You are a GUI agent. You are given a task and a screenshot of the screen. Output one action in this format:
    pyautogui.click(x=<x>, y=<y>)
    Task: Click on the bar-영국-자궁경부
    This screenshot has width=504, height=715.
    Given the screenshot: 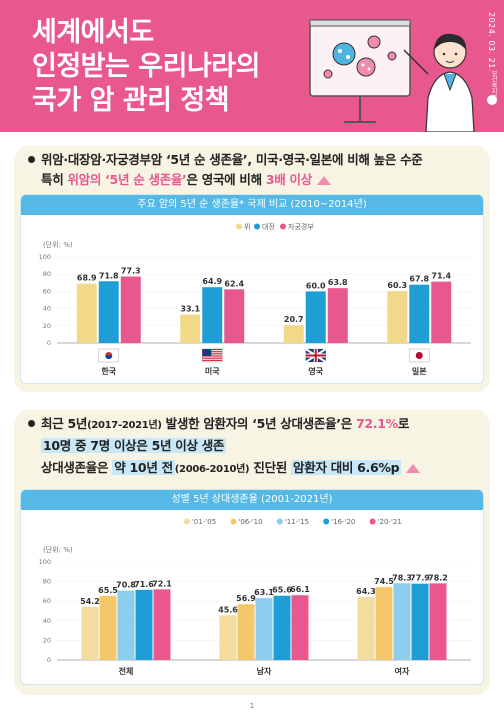 What is the action you would take?
    pyautogui.click(x=337, y=315)
    